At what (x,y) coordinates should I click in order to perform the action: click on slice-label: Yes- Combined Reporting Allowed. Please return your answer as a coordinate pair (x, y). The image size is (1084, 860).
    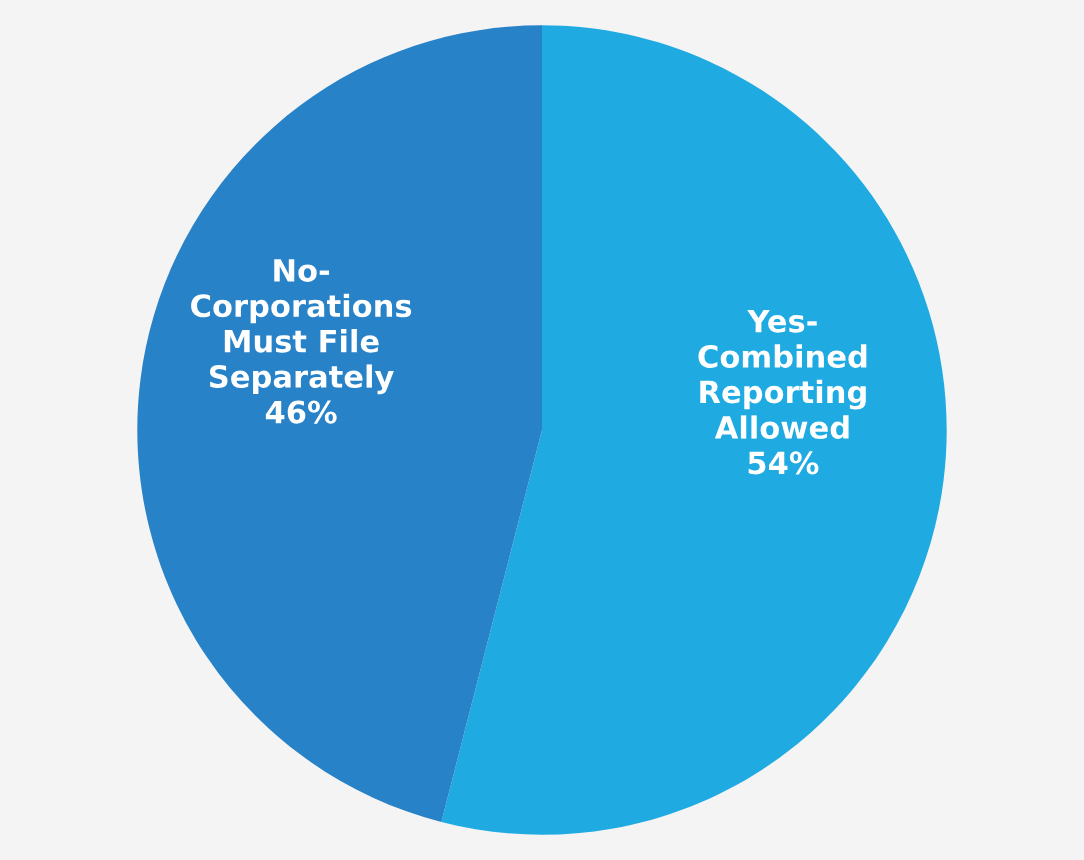
    Looking at the image, I should click on (782, 374).